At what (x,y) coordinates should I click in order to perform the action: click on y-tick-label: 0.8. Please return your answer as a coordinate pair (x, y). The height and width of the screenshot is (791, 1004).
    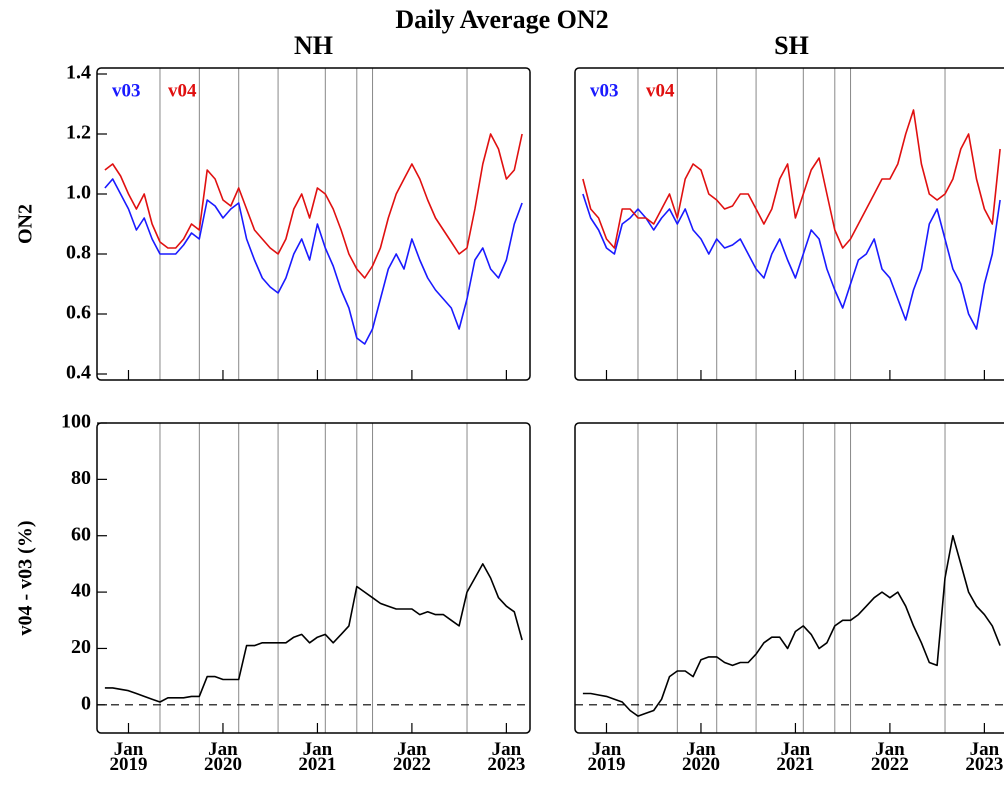
    Looking at the image, I should click on (78, 253).